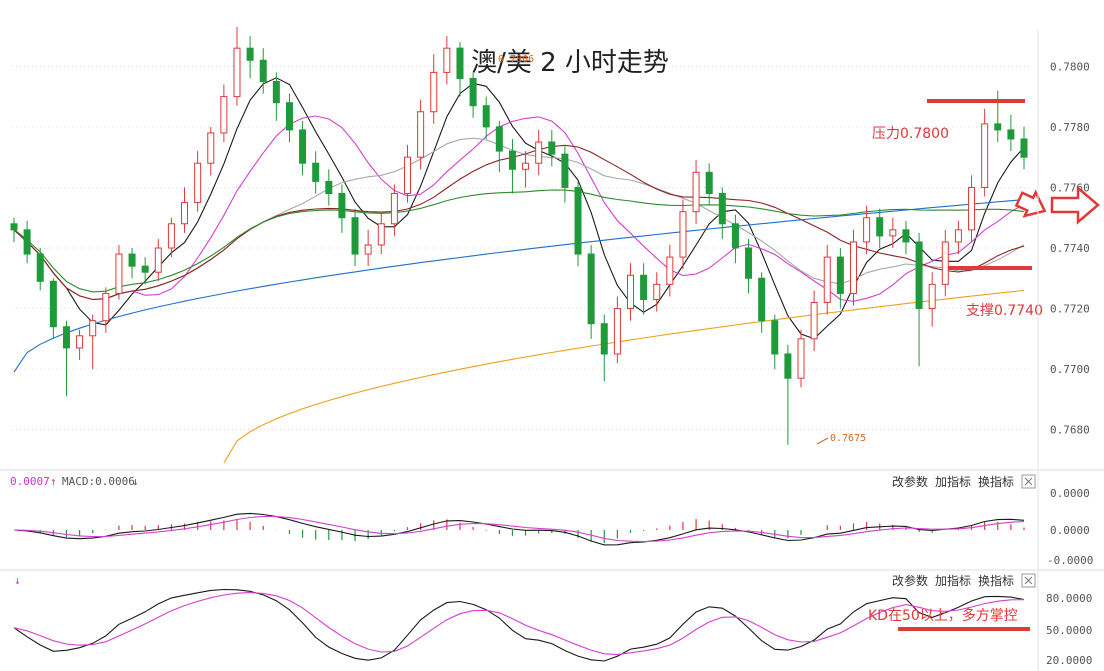 Image resolution: width=1104 pixels, height=671 pixels. Describe the element at coordinates (848, 438) in the screenshot. I see `low-label: 0.7675` at that location.